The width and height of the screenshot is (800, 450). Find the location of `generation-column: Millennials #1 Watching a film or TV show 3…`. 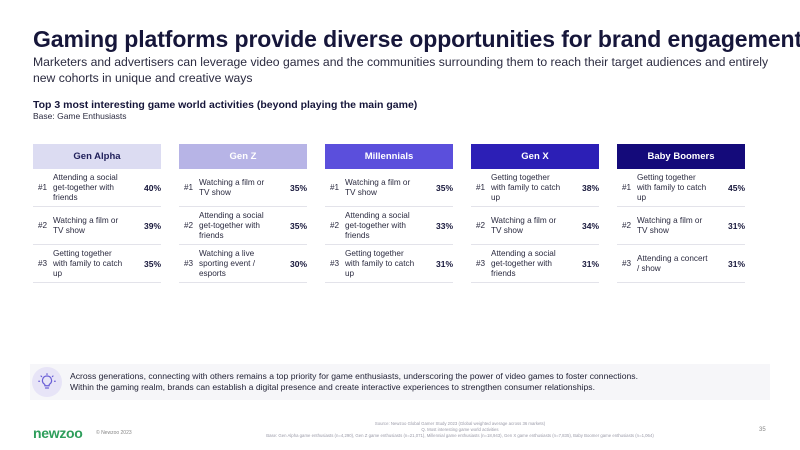

generation-column: Millennials #1 Watching a film or TV show 3… is located at coordinates (389, 213).